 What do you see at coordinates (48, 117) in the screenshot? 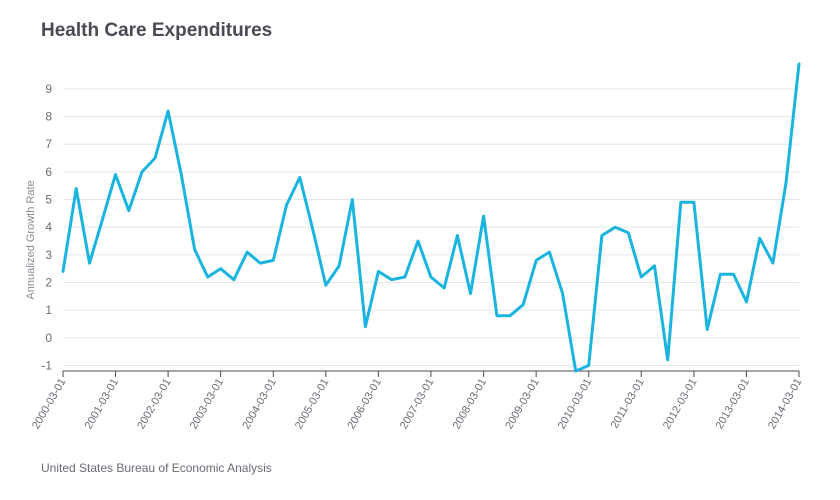
I see `y-tick-label: 8` at bounding box center [48, 117].